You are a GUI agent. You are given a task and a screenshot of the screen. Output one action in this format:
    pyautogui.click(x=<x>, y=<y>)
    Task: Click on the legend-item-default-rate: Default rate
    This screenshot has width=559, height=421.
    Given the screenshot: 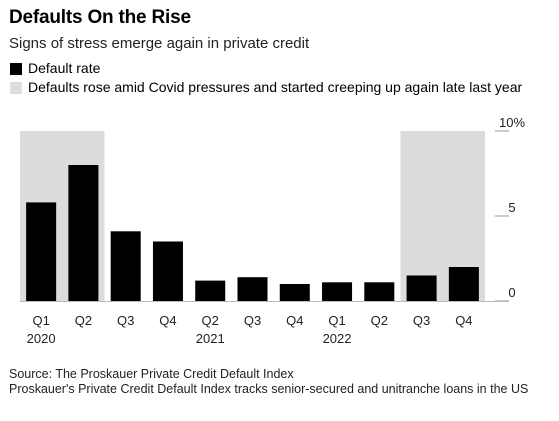 What is the action you would take?
    pyautogui.click(x=274, y=68)
    